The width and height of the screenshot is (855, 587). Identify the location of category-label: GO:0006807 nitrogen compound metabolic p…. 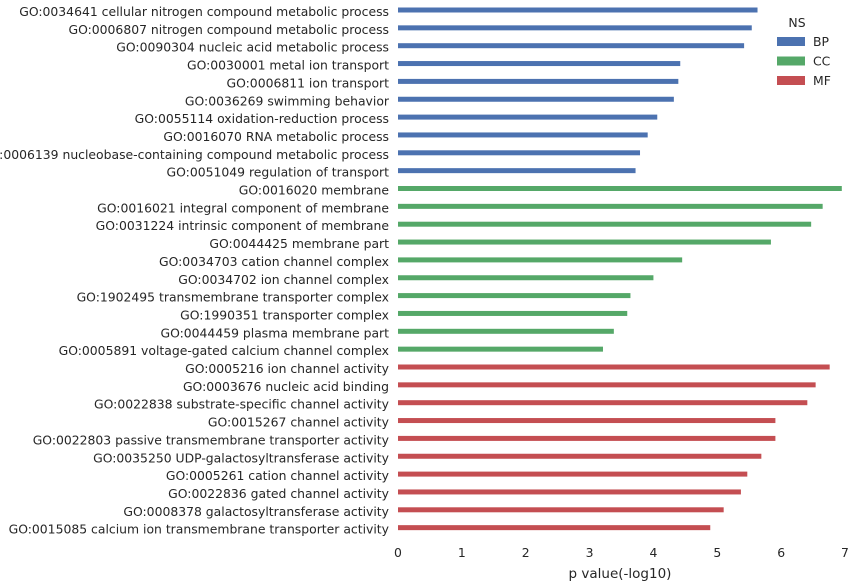
(228, 29).